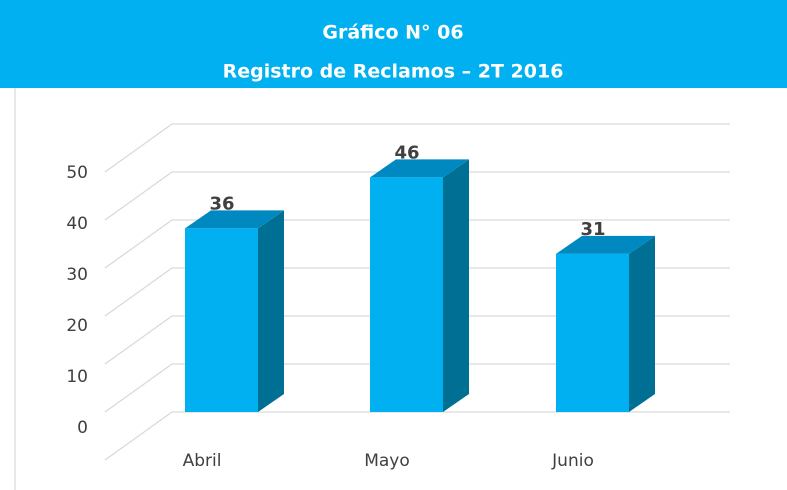  What do you see at coordinates (221, 203) in the screenshot?
I see `value-label: 36` at bounding box center [221, 203].